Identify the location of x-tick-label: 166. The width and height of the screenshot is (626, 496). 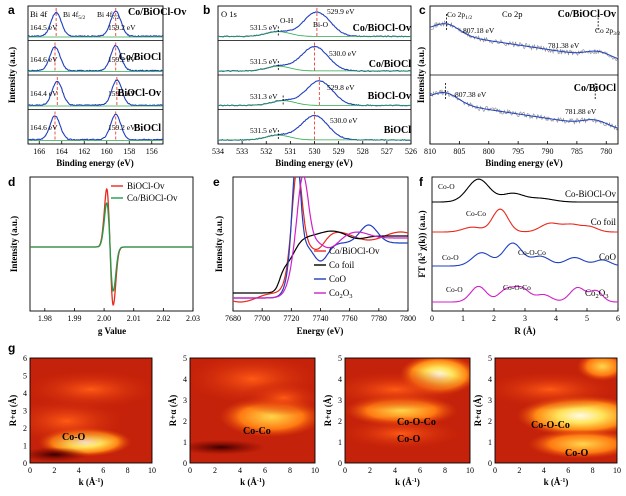
(39, 151).